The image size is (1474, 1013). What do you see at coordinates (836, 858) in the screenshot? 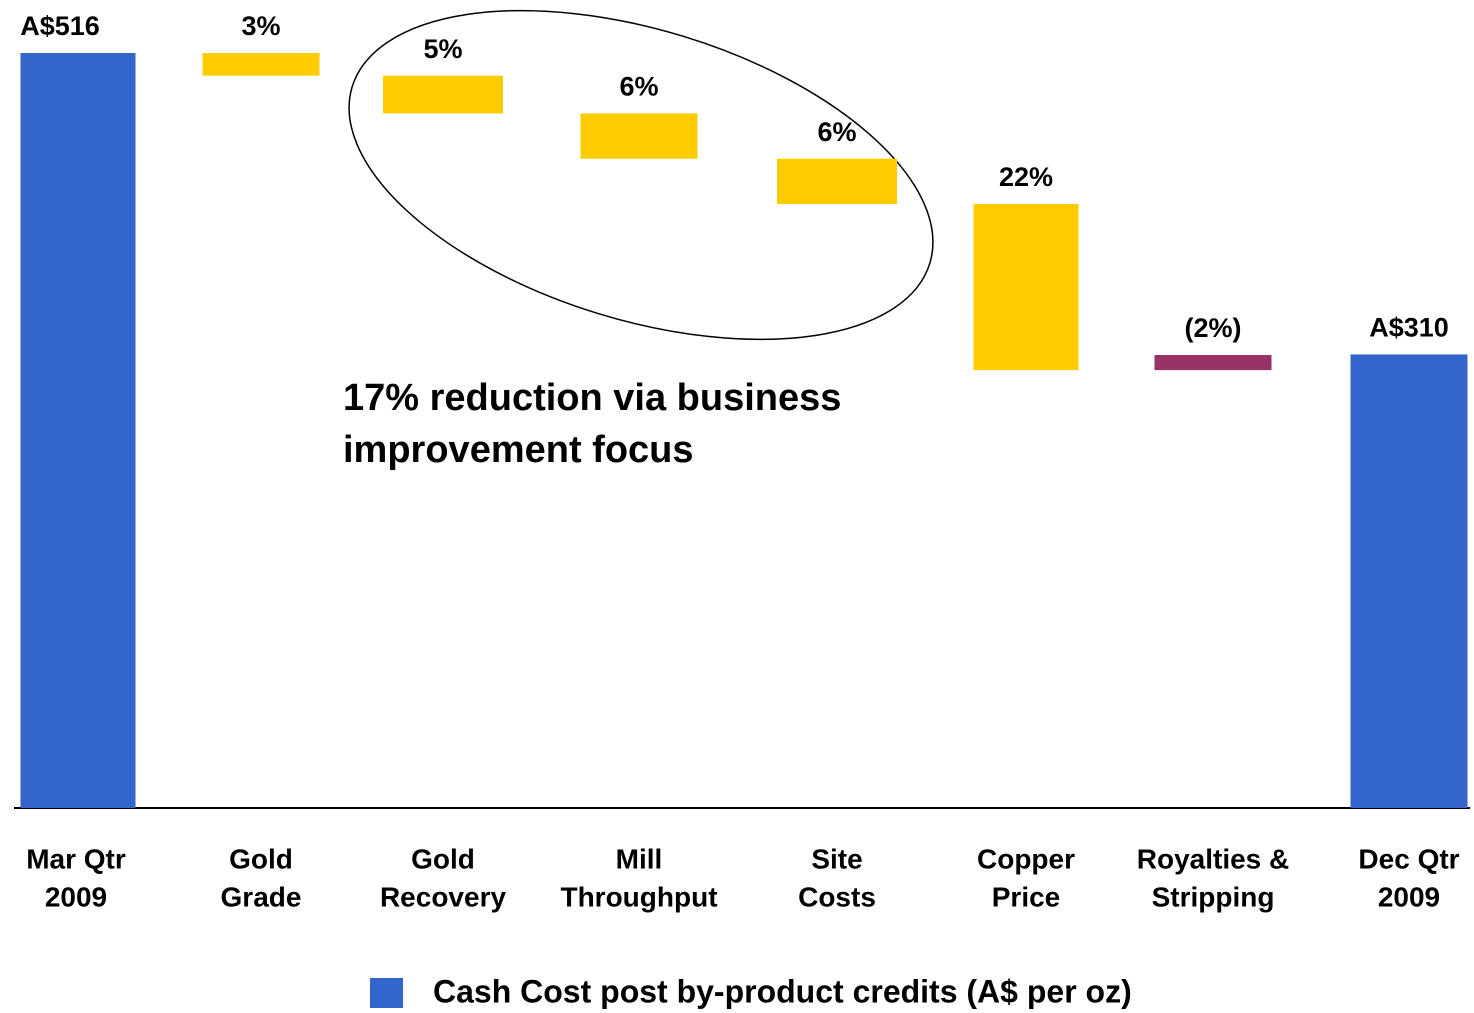
I see `x-tick-label: Site` at bounding box center [836, 858].